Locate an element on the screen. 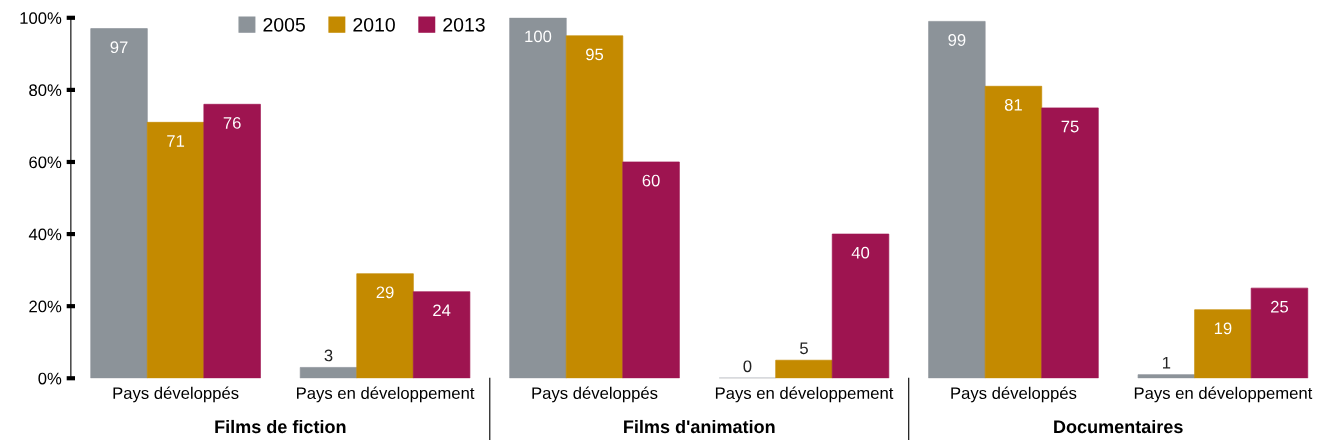 The width and height of the screenshot is (1337, 445). y-tick-label: 60% is located at coordinates (45, 162).